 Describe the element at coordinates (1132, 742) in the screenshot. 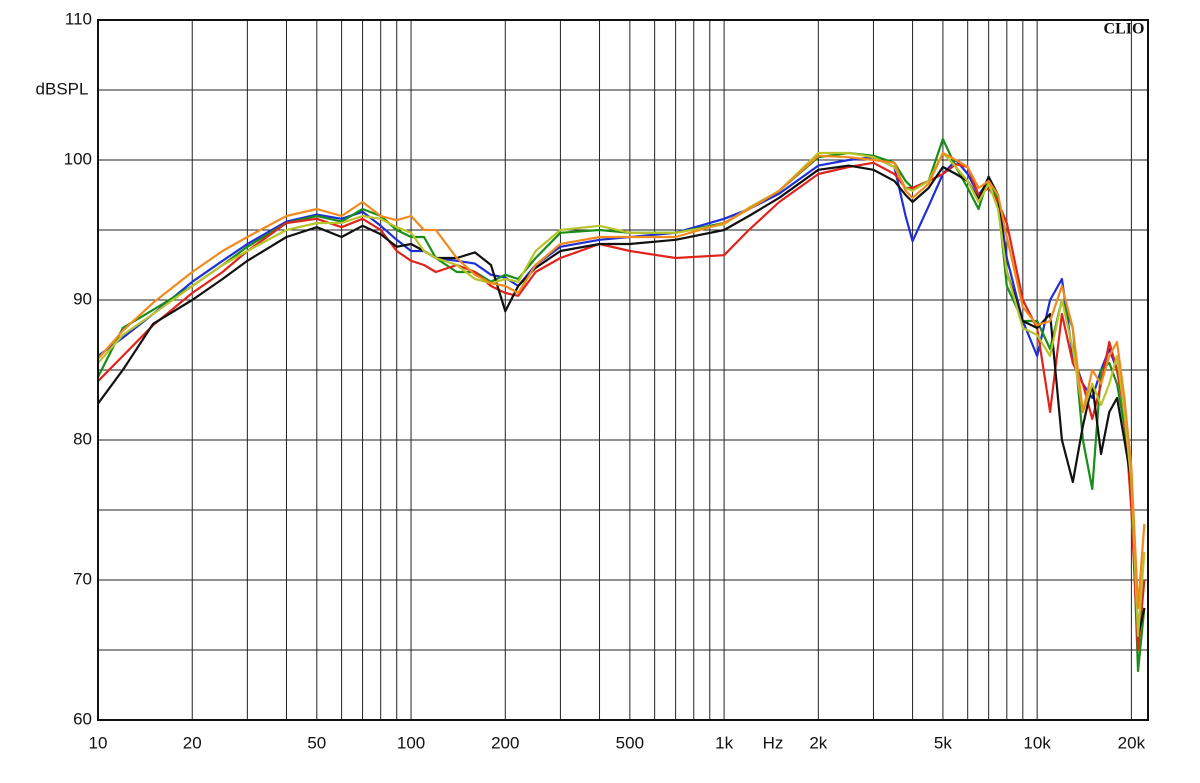

I see `x-tick-label: 20k` at that location.